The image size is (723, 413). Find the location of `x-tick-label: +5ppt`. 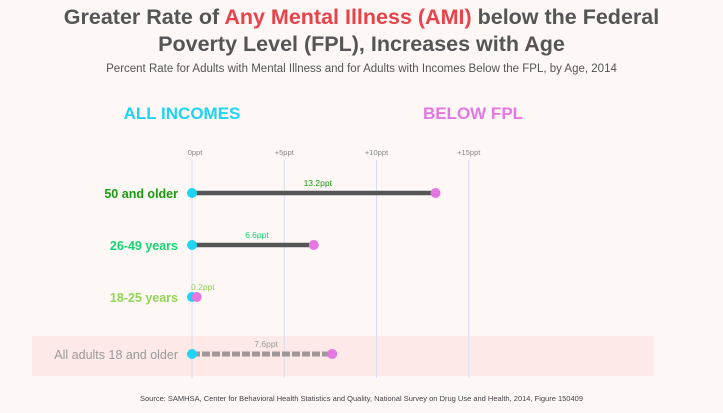

x-tick-label: +5ppt is located at coordinates (285, 152).